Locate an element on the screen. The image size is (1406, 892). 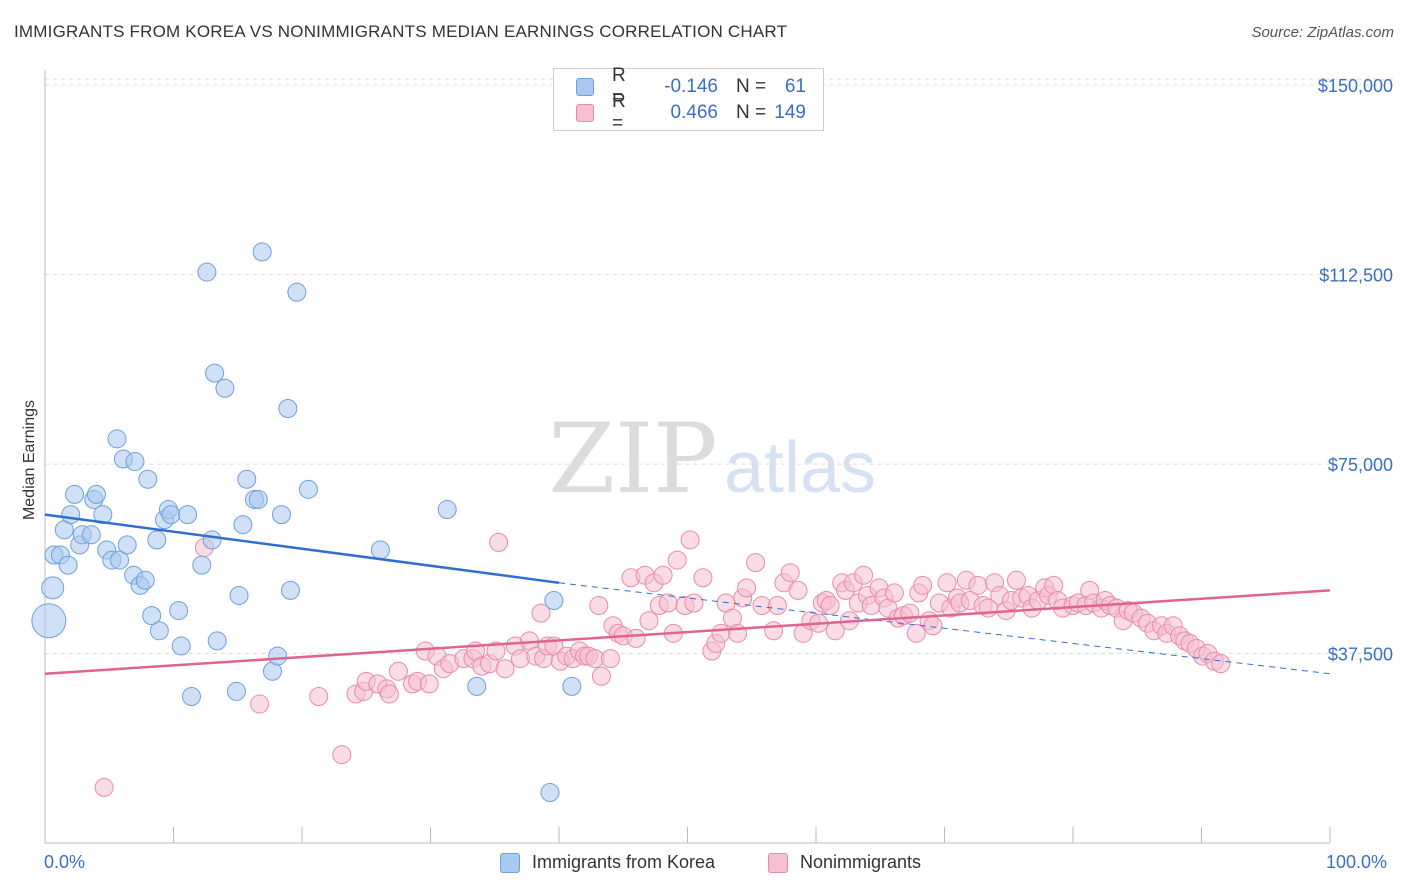
x-tick-max: 100.0% is located at coordinates (1357, 862).